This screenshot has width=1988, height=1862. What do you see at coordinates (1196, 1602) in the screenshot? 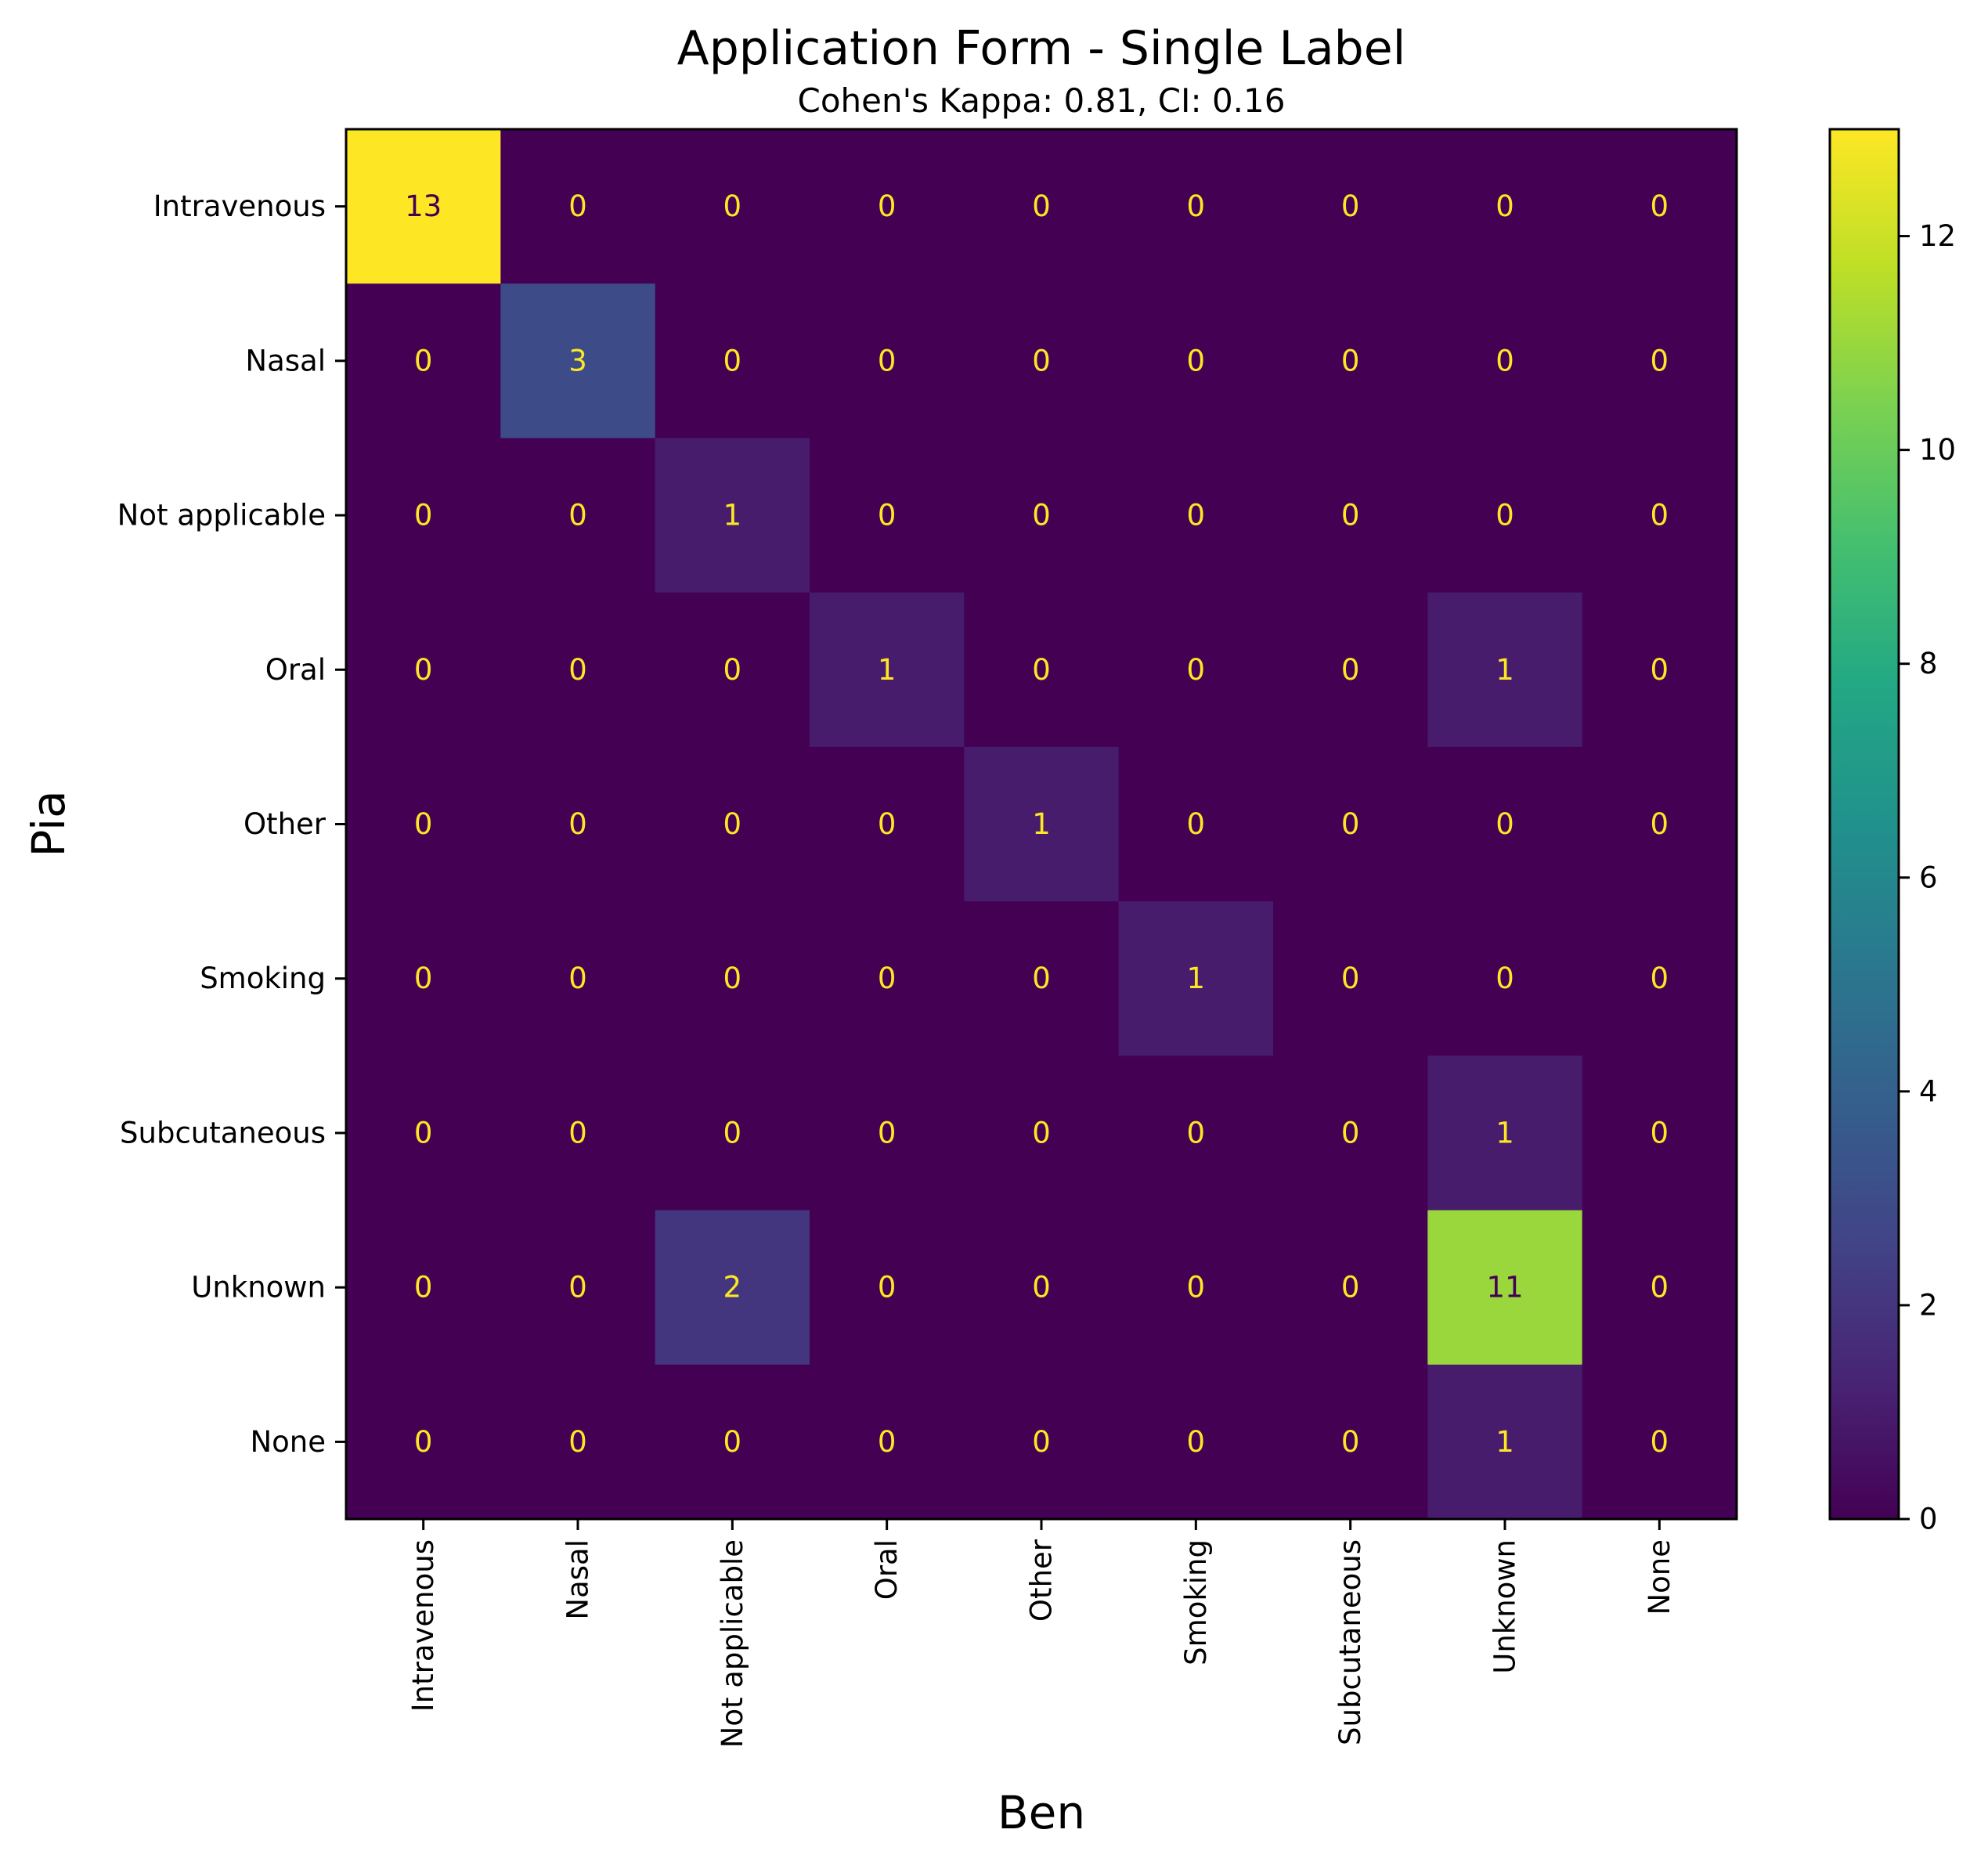
I see `x-tick-label: Smoking` at bounding box center [1196, 1602].